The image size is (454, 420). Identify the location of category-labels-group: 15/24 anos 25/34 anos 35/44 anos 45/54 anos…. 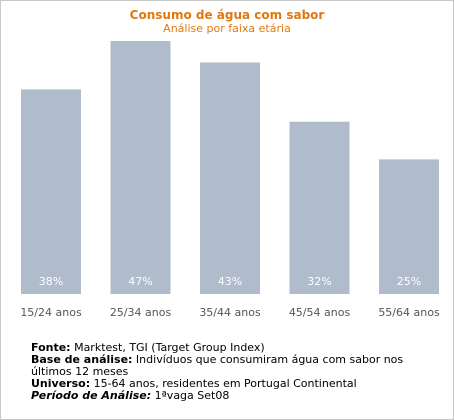
(230, 312).